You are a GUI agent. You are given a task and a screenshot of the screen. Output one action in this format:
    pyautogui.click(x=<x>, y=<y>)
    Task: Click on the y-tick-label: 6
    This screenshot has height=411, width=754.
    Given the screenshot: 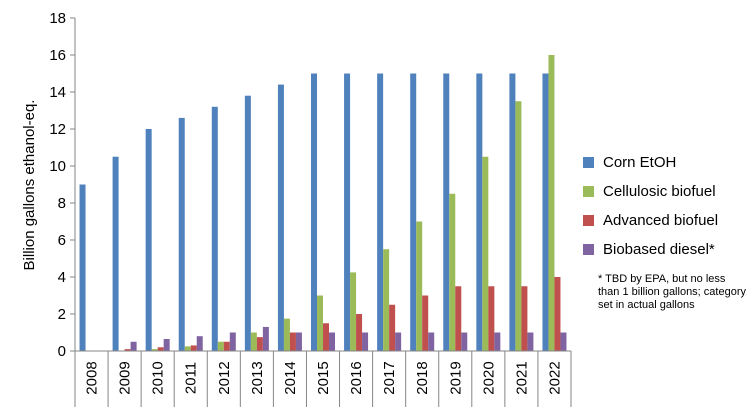 What is the action you would take?
    pyautogui.click(x=62, y=240)
    